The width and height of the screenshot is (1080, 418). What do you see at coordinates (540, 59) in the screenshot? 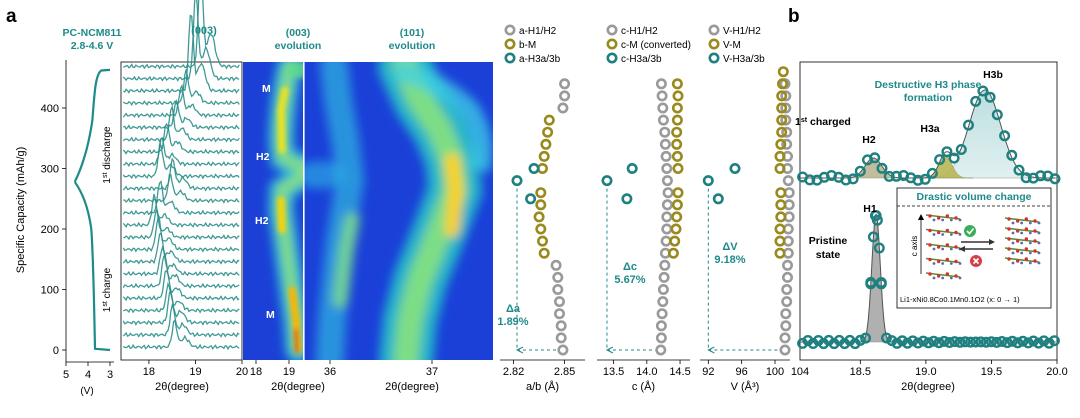
I see `legend-label: a-H3a/3b` at bounding box center [540, 59].